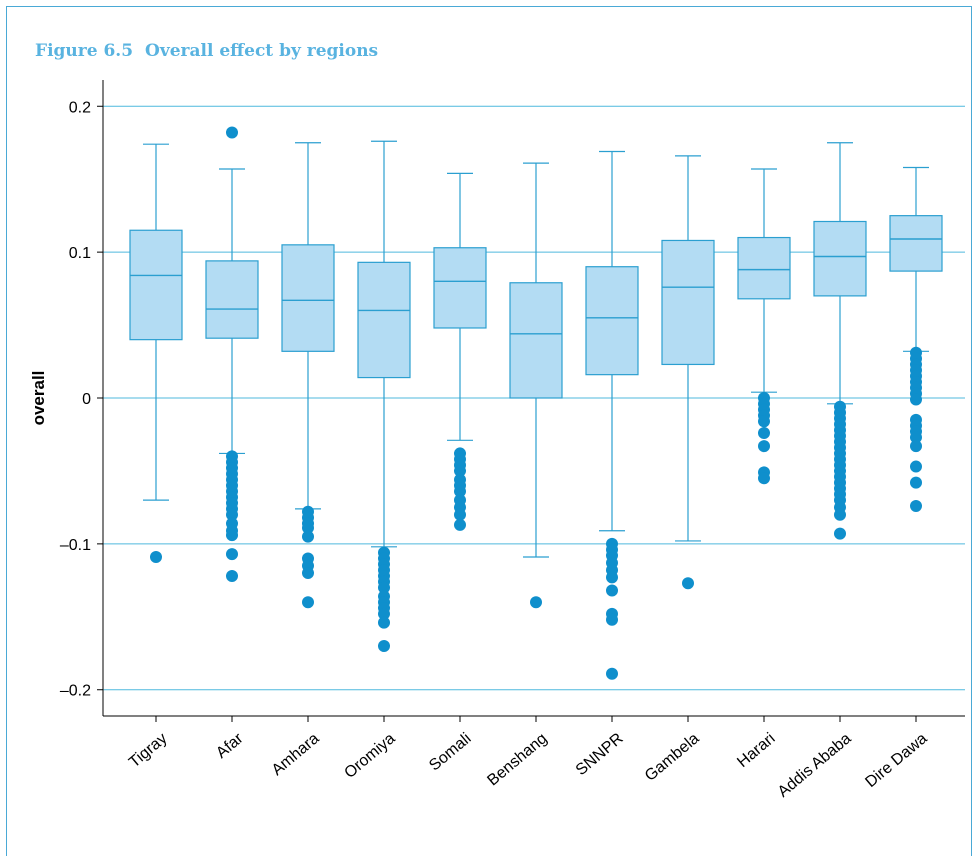  I want to click on x-tick-label: Harari, so click(756, 750).